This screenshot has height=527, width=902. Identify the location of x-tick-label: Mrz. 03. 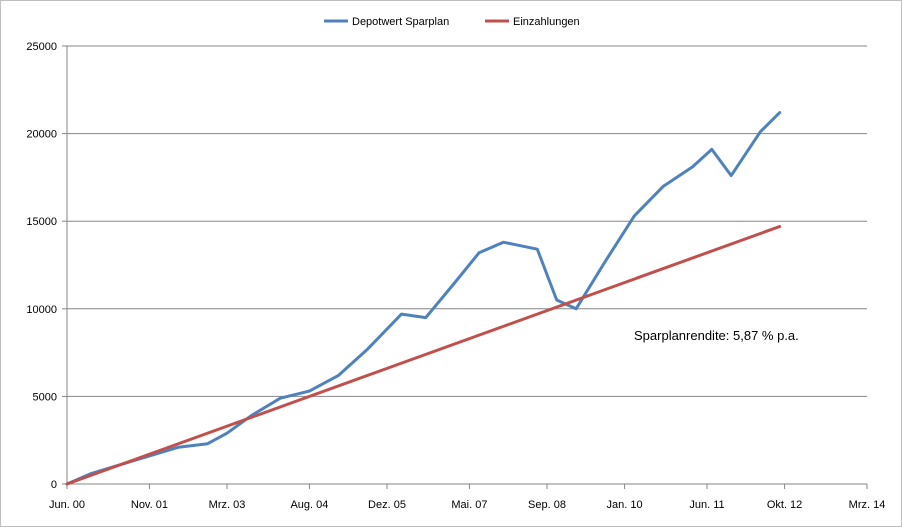
(227, 505).